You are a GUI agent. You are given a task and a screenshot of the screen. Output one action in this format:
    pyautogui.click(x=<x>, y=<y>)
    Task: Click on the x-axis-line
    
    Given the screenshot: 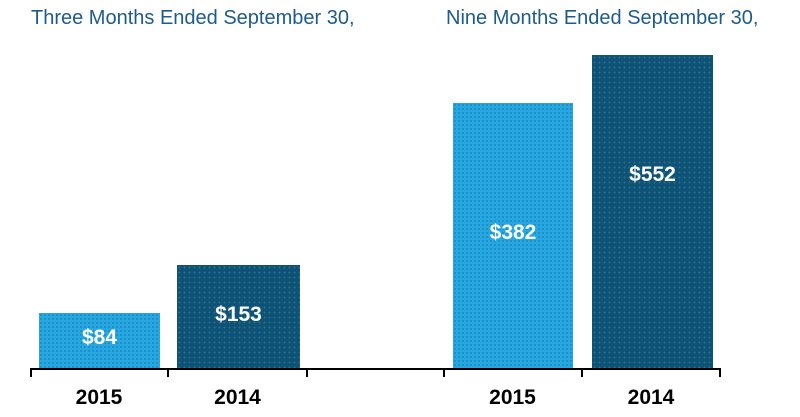 What is the action you would take?
    pyautogui.click(x=375, y=369)
    